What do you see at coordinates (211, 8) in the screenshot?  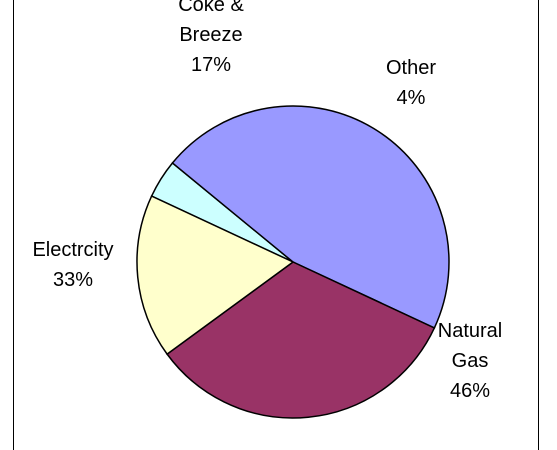 I see `slice-label-line: Coke &` at bounding box center [211, 8].